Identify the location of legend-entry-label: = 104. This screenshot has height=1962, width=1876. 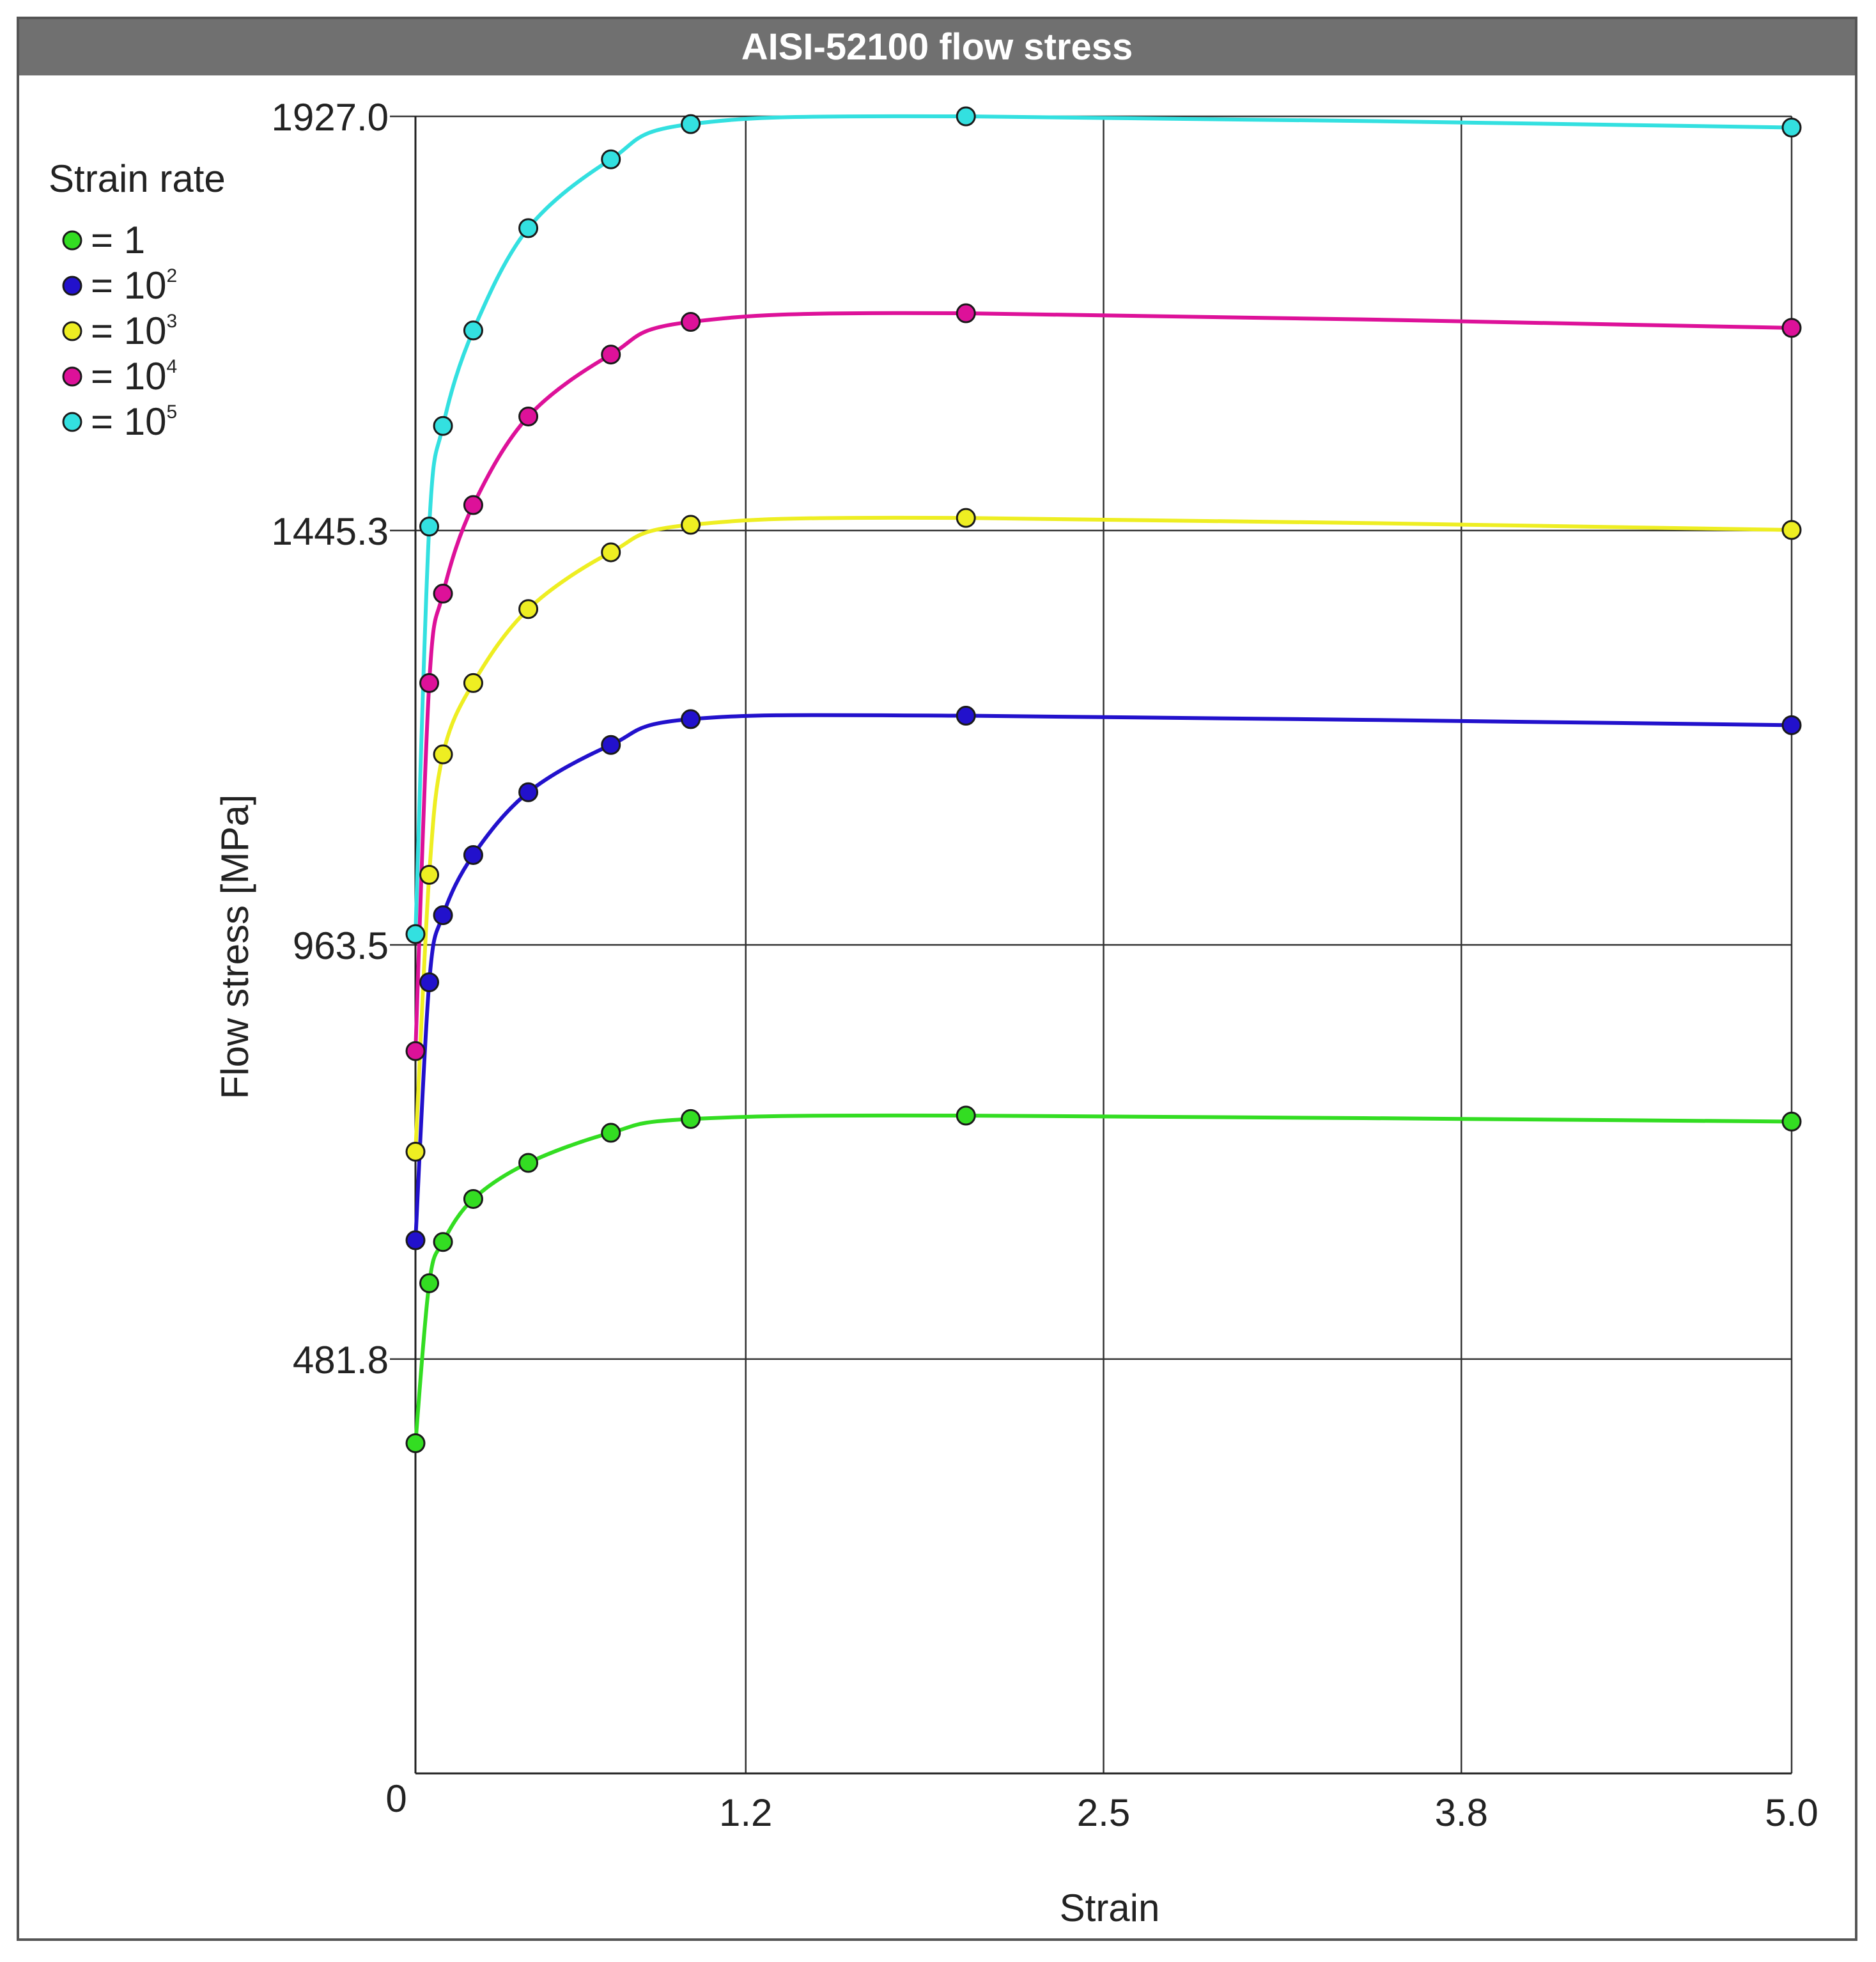
(134, 376).